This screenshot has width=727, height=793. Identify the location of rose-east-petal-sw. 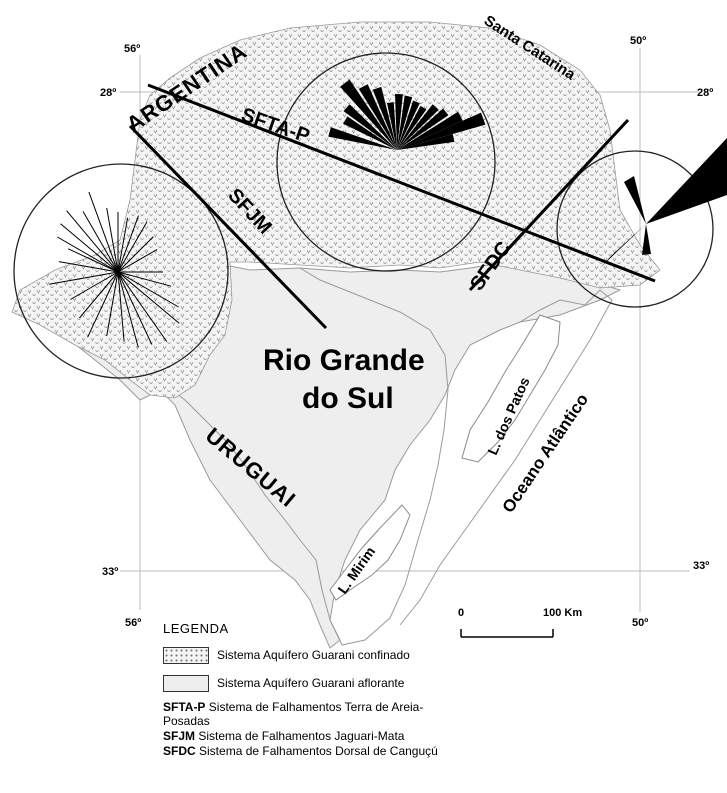
(623, 246).